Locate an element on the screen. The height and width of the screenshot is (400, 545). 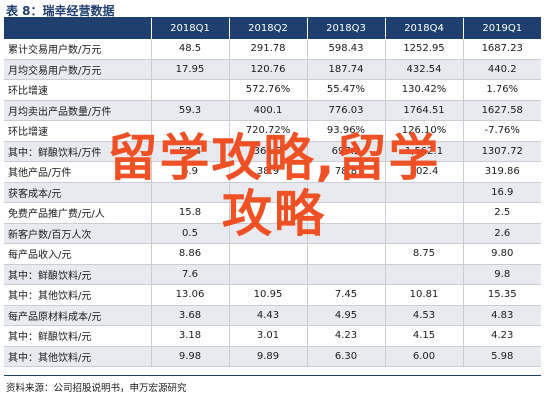
header-cell-4: 2018Q4 is located at coordinates (424, 28).